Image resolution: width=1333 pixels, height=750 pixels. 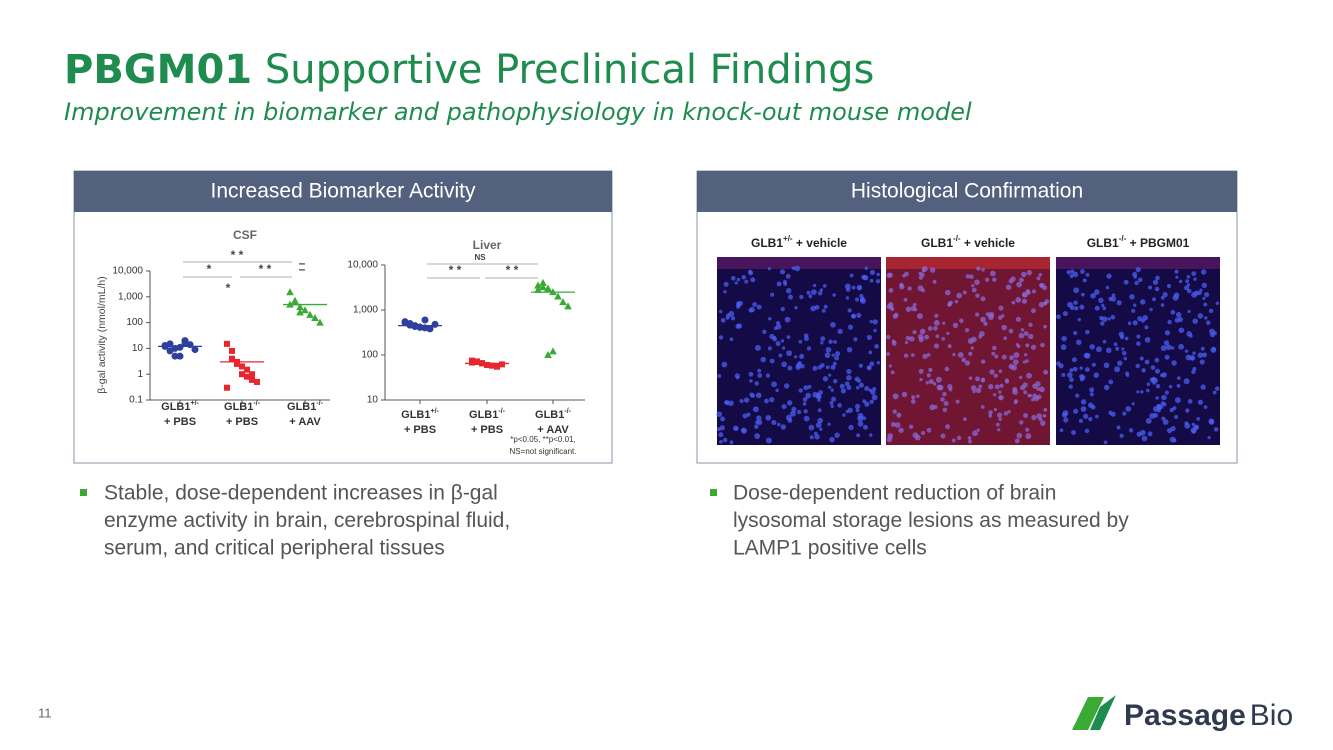 I want to click on logo-icon, so click(x=1103, y=712).